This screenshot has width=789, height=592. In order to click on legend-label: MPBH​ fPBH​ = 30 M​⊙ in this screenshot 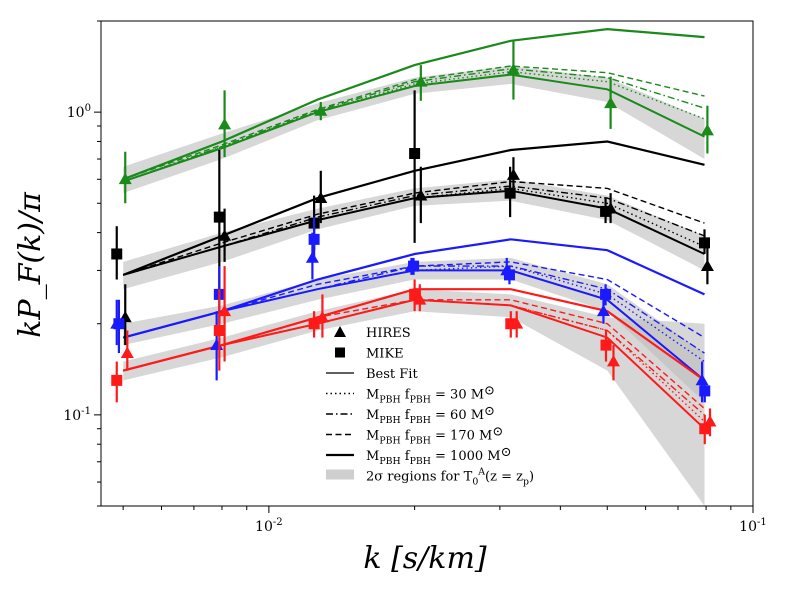, I will do `click(430, 395)`.